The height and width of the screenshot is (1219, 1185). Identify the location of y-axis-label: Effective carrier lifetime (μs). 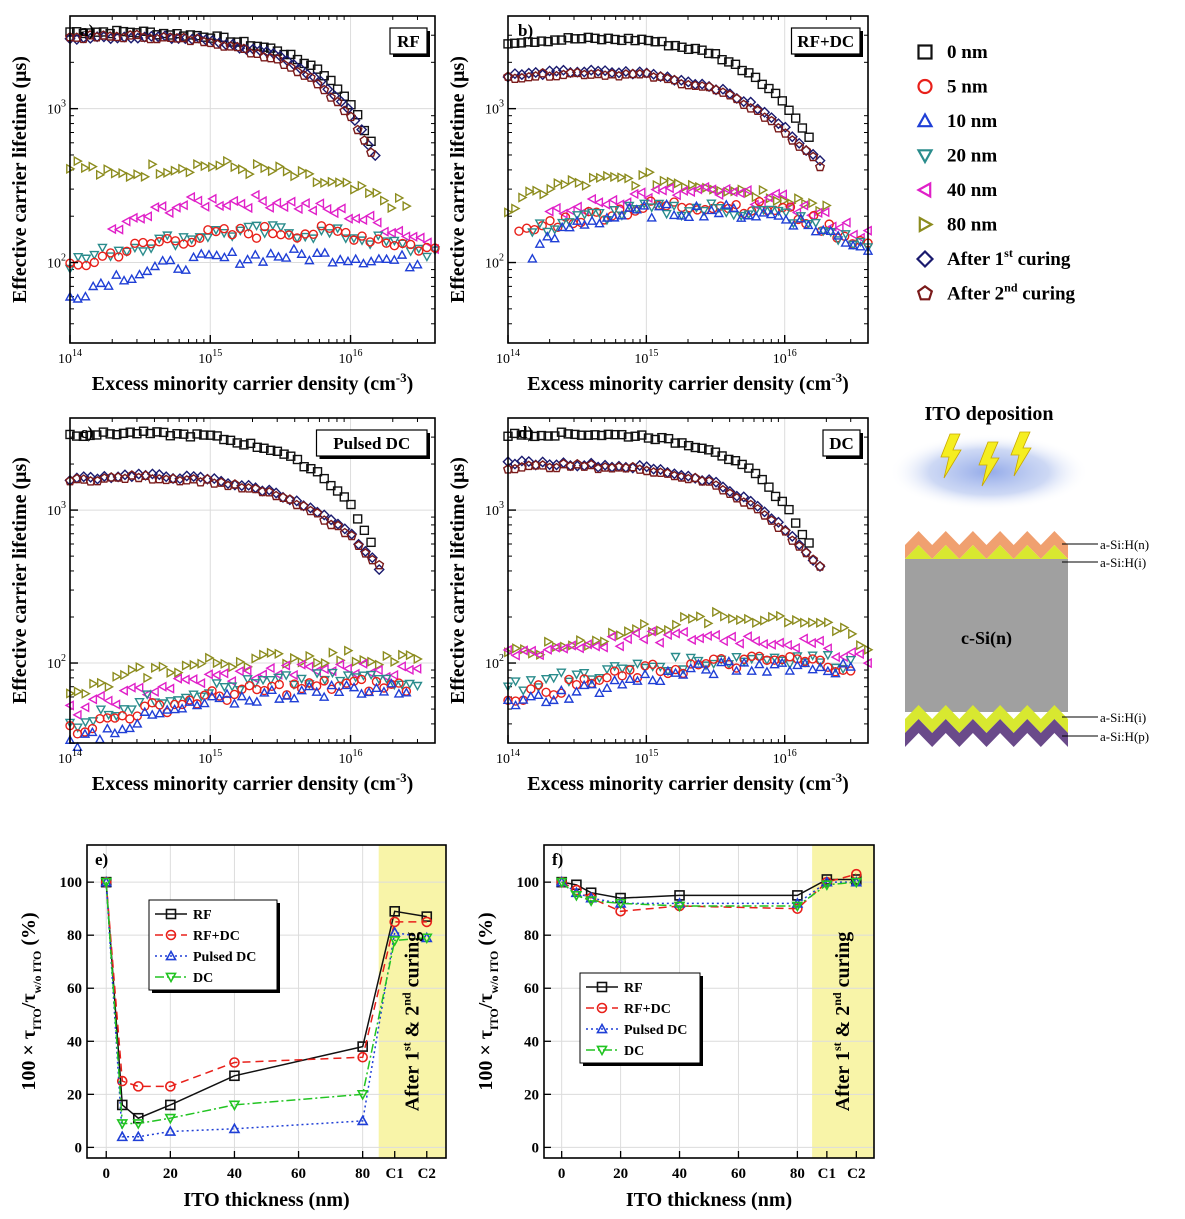
(20, 580).